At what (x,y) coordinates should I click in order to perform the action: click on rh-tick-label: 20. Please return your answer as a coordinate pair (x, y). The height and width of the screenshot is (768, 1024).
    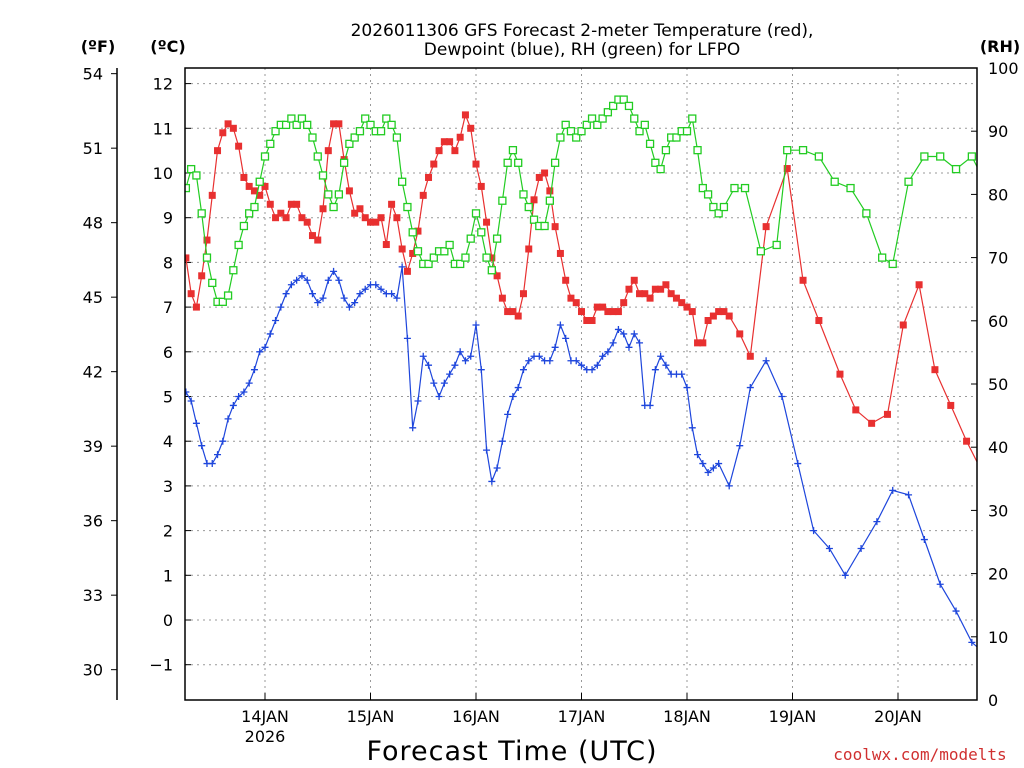
    Looking at the image, I should click on (998, 574).